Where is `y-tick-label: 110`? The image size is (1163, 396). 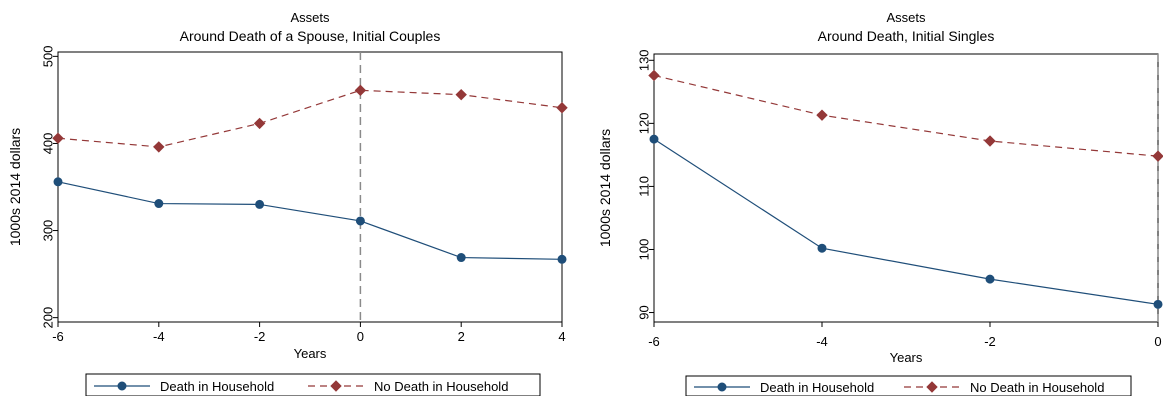 y-tick-label: 110 is located at coordinates (644, 186).